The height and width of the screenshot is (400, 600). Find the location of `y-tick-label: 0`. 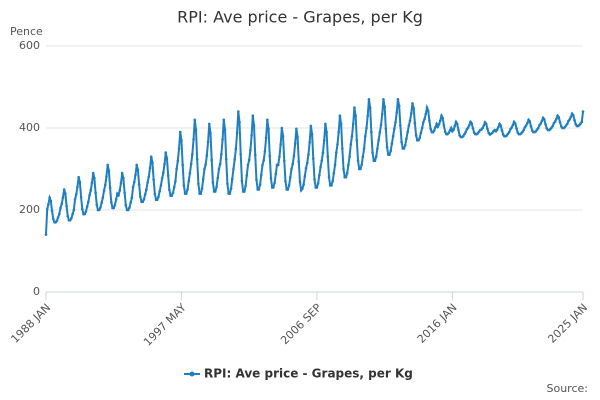

y-tick-label: 0 is located at coordinates (36, 291).